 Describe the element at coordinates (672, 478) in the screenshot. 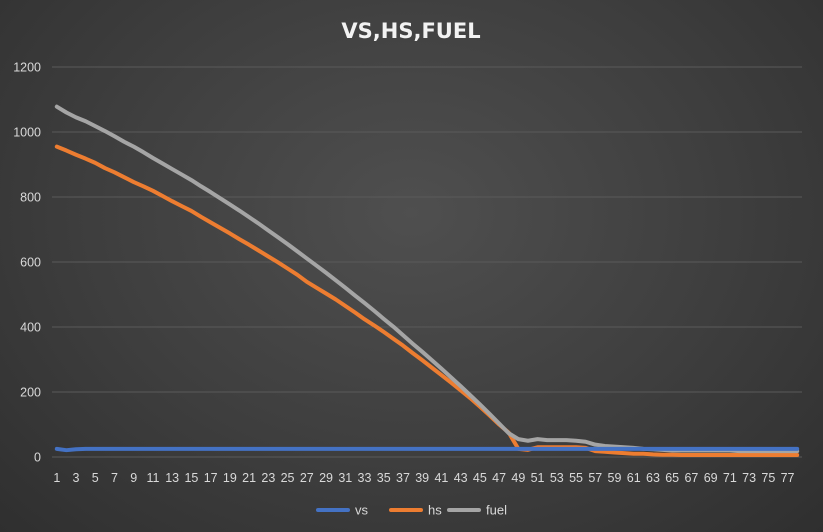

I see `x-tick-label: 65` at that location.